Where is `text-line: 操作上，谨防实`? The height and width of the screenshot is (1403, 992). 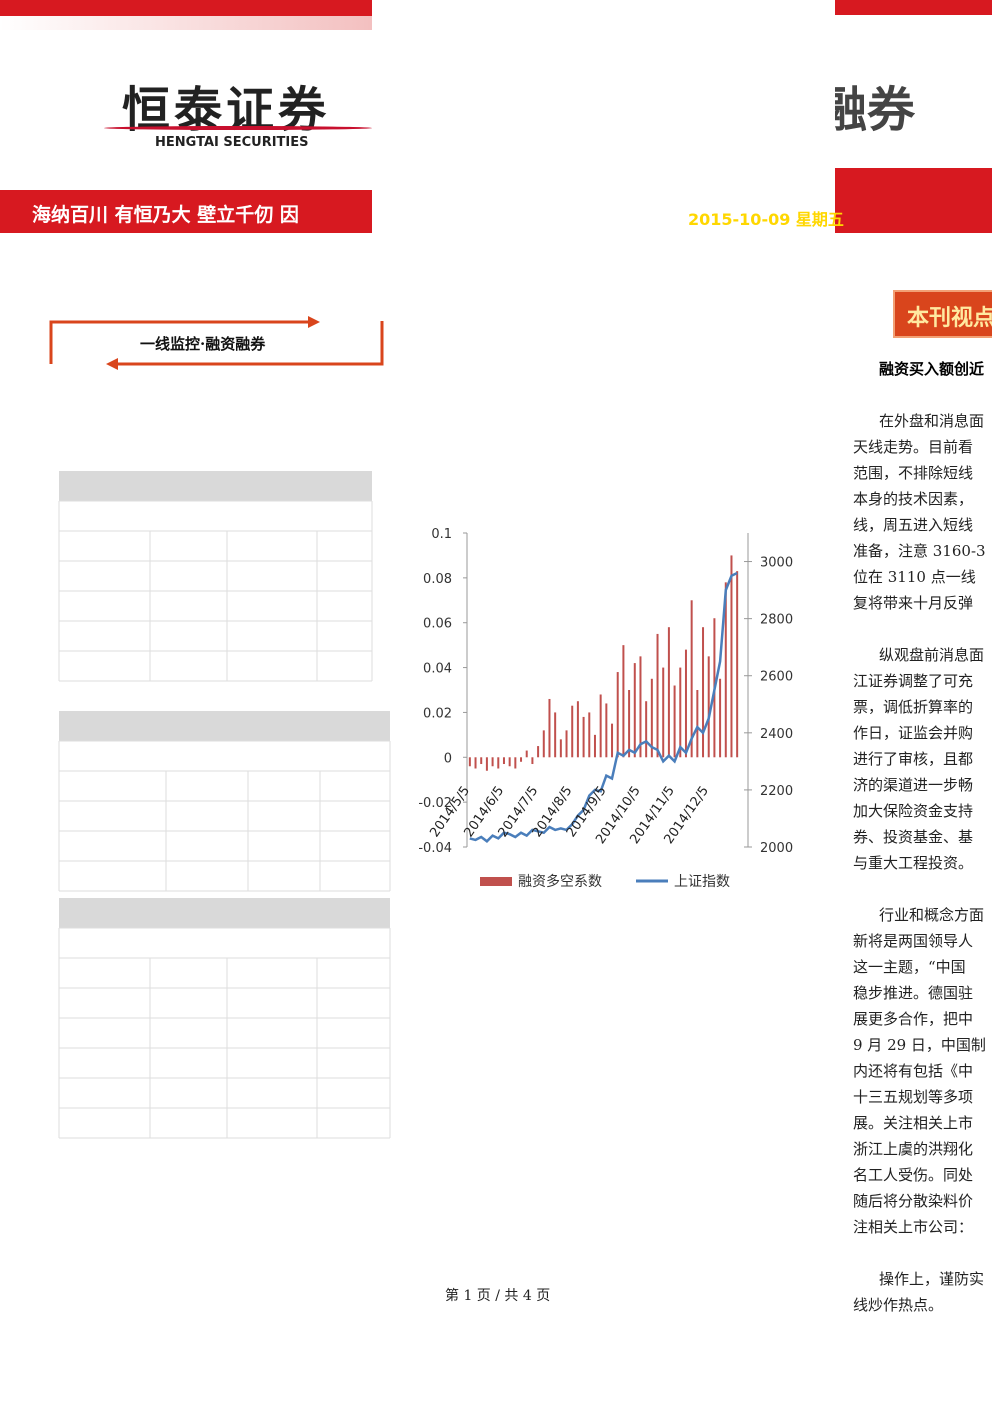
text-line: 操作上，谨防实 is located at coordinates (932, 1279).